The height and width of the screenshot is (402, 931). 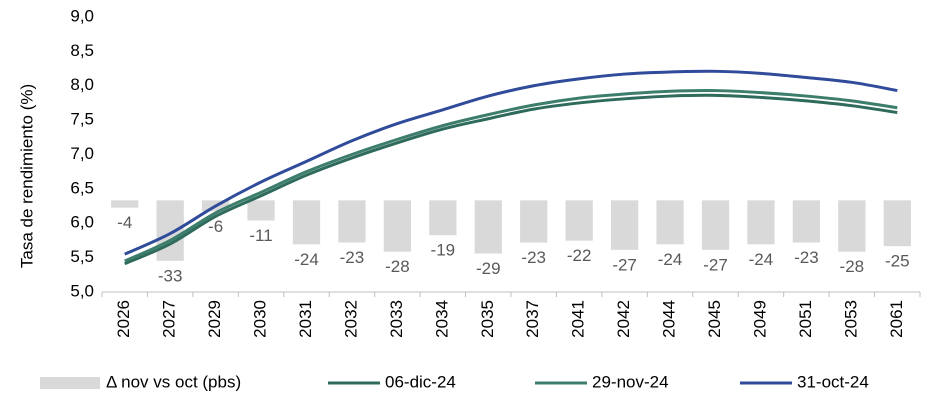 I want to click on data-label: -19, so click(x=443, y=250).